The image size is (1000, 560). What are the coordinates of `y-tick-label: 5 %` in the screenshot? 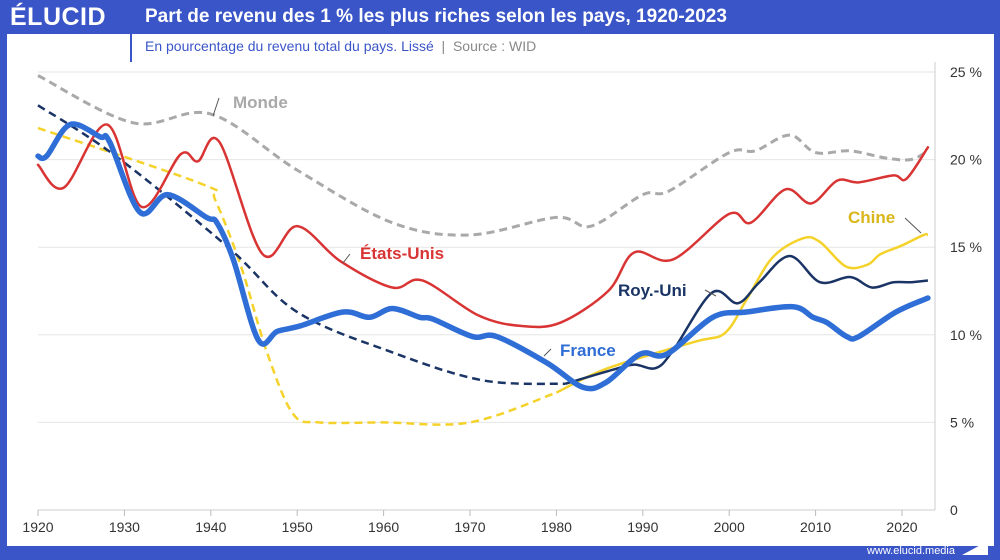 It's located at (962, 422).